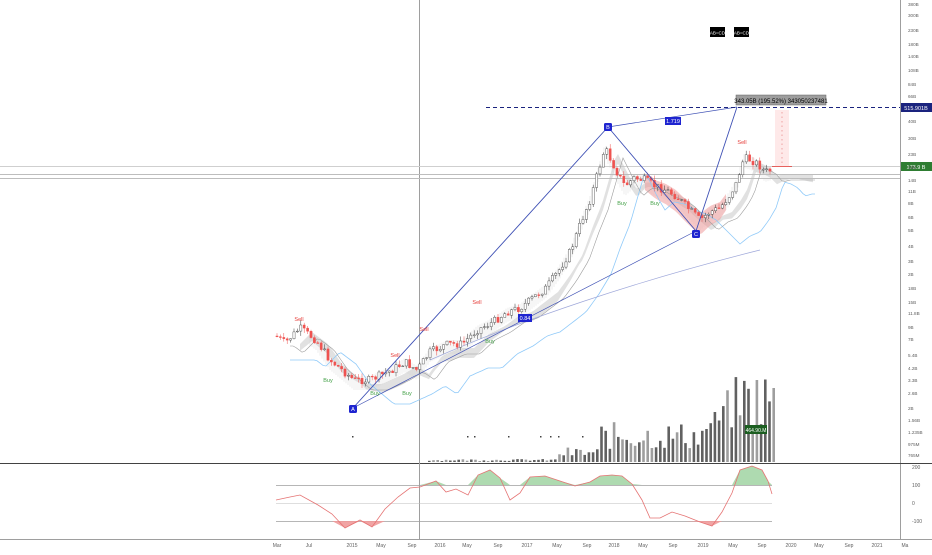  What do you see at coordinates (911, 327) in the screenshot?
I see `price-tick-label: 9B` at bounding box center [911, 327].